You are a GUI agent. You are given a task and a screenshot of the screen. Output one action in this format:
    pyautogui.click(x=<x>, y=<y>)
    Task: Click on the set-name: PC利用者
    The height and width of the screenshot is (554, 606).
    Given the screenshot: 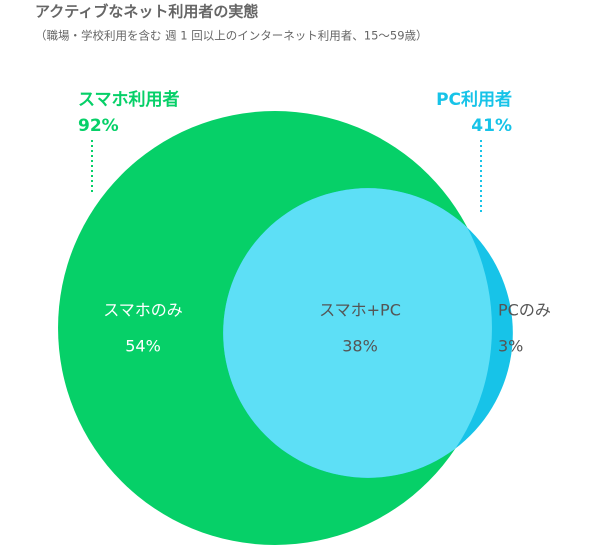 What is the action you would take?
    pyautogui.click(x=474, y=99)
    